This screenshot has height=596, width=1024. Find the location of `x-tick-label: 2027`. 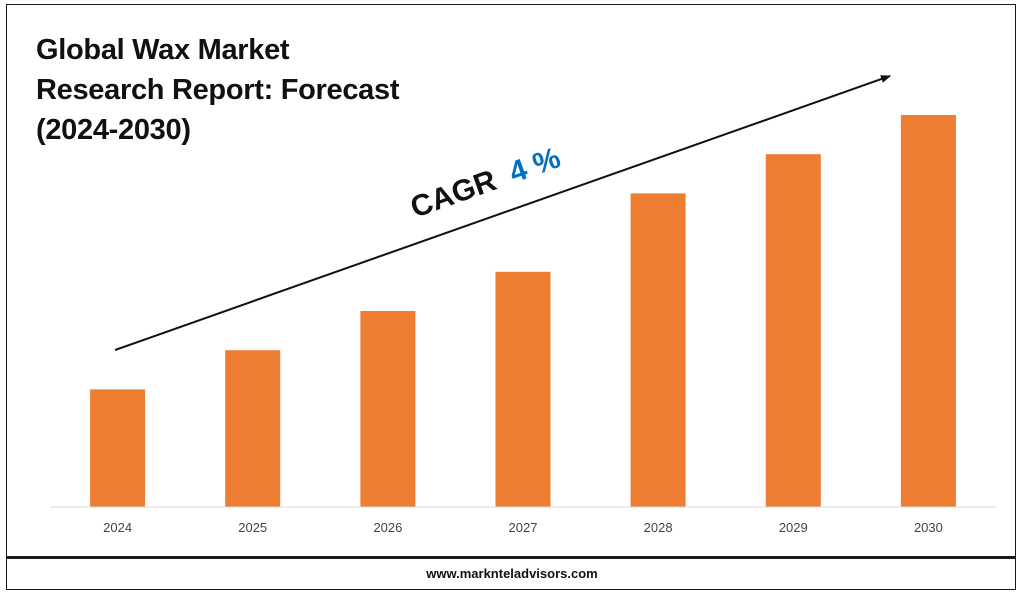

x-tick-label: 2027 is located at coordinates (523, 527).